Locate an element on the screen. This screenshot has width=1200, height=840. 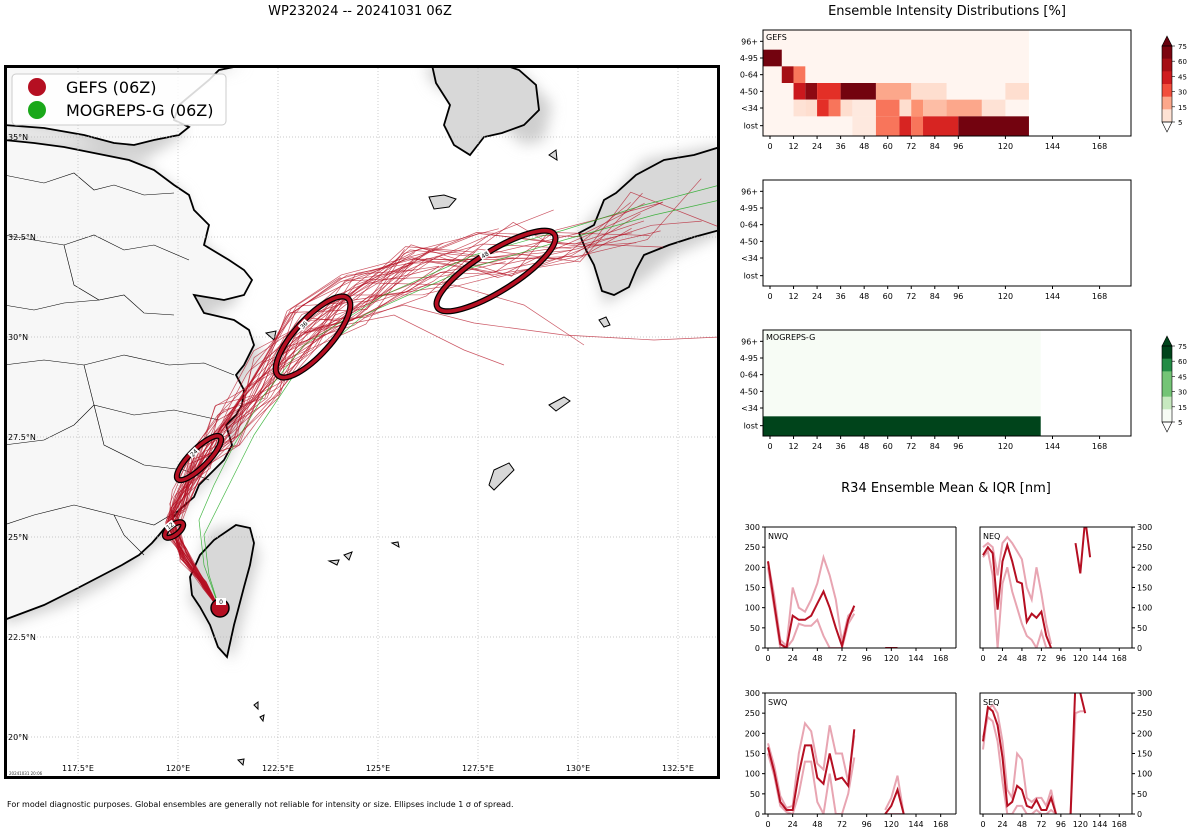
r34-title: R34 Ensemble Mean & IQR [nm] is located at coordinates (946, 488).